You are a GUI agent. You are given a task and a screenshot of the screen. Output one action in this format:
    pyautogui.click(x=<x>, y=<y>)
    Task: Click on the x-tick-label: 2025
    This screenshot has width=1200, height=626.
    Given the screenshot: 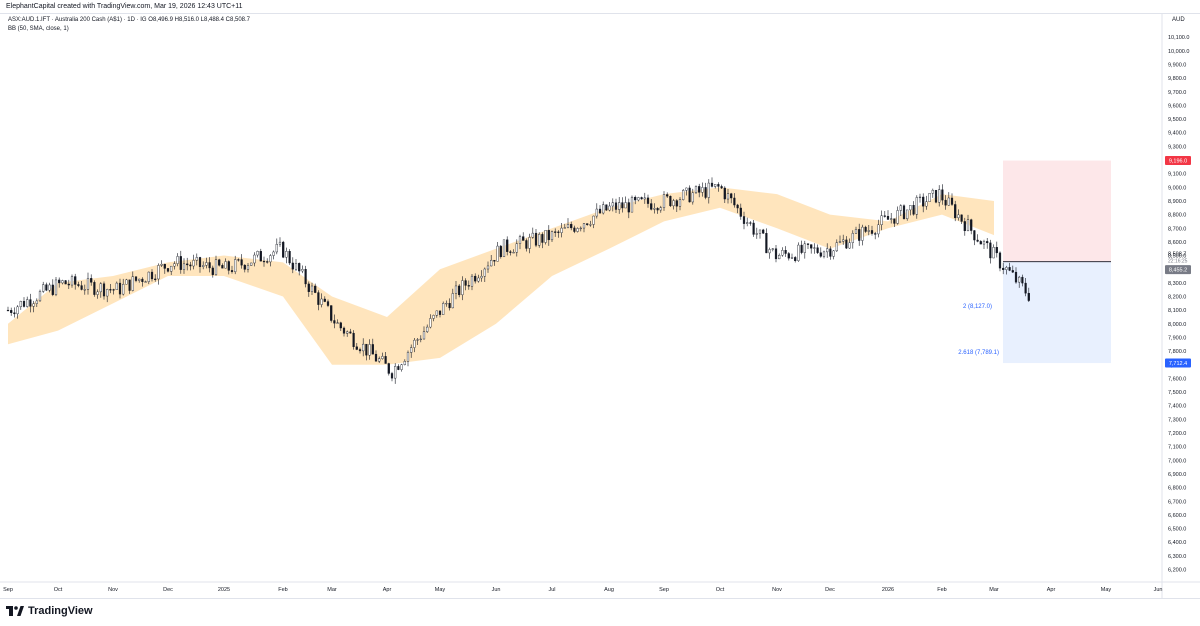 What is the action you would take?
    pyautogui.click(x=224, y=590)
    